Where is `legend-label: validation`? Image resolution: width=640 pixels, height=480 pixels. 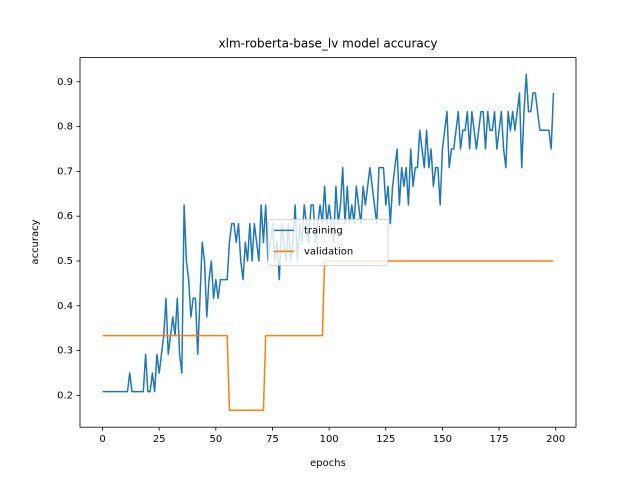
legend-label: validation is located at coordinates (328, 251).